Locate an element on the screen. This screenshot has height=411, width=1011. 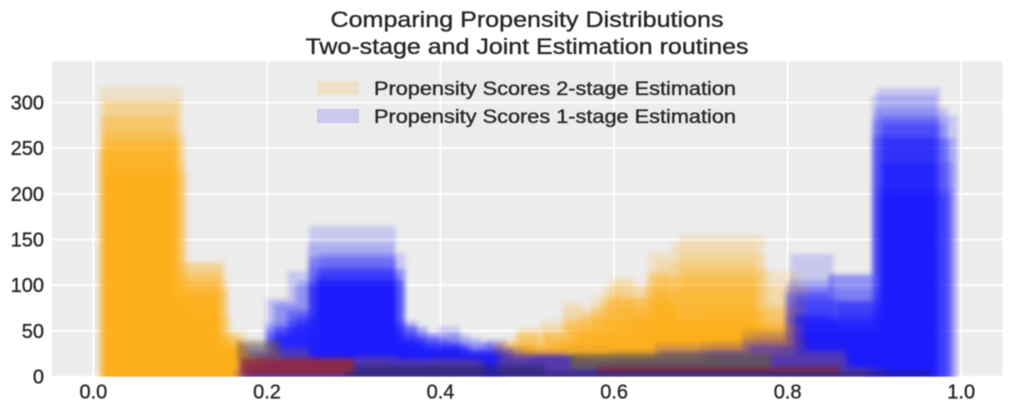
svg-text:Propensity Scores 1-stage Esti: Propensity Scores 1-stage Estimation is located at coordinates (555, 117).